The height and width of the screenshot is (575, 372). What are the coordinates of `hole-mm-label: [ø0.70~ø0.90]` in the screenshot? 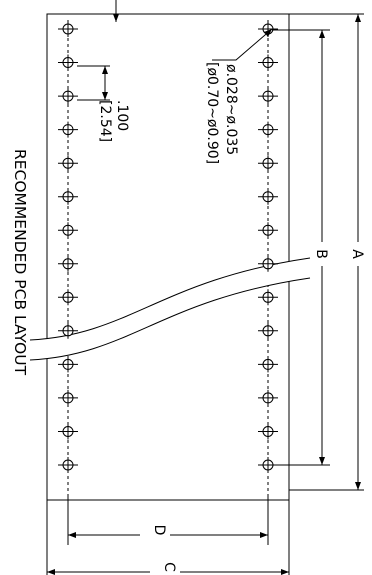 It's located at (212, 113).